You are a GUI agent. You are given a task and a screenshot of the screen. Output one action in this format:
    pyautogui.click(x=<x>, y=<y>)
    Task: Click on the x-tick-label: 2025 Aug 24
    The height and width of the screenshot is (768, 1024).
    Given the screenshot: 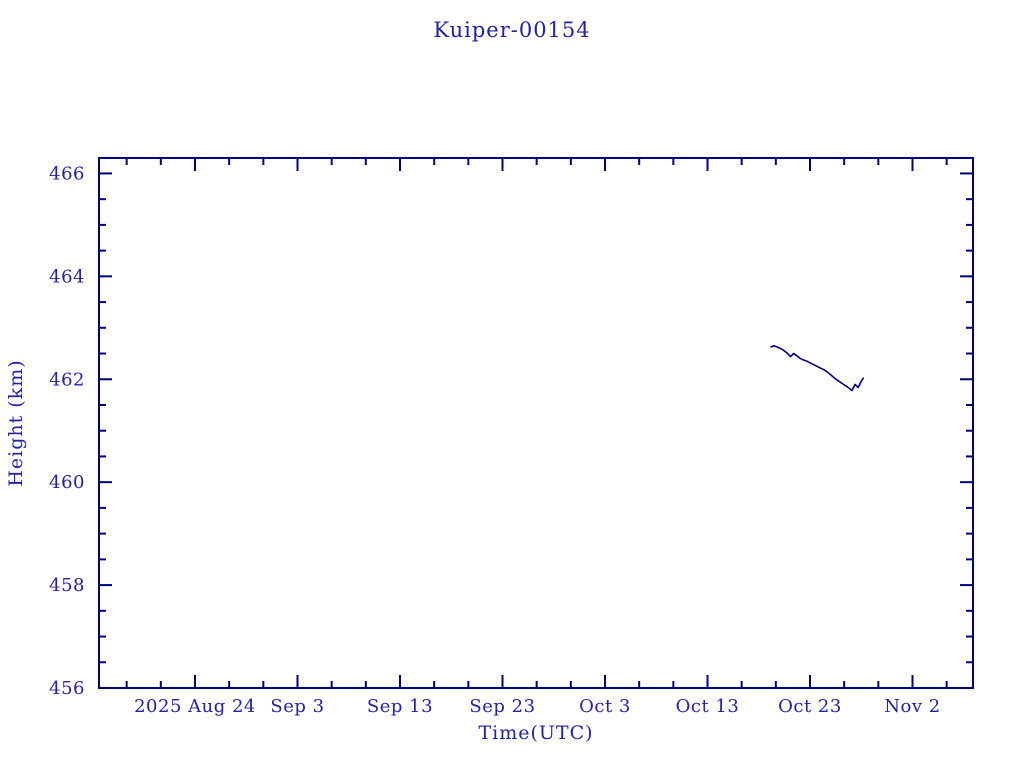 What is the action you would take?
    pyautogui.click(x=195, y=706)
    